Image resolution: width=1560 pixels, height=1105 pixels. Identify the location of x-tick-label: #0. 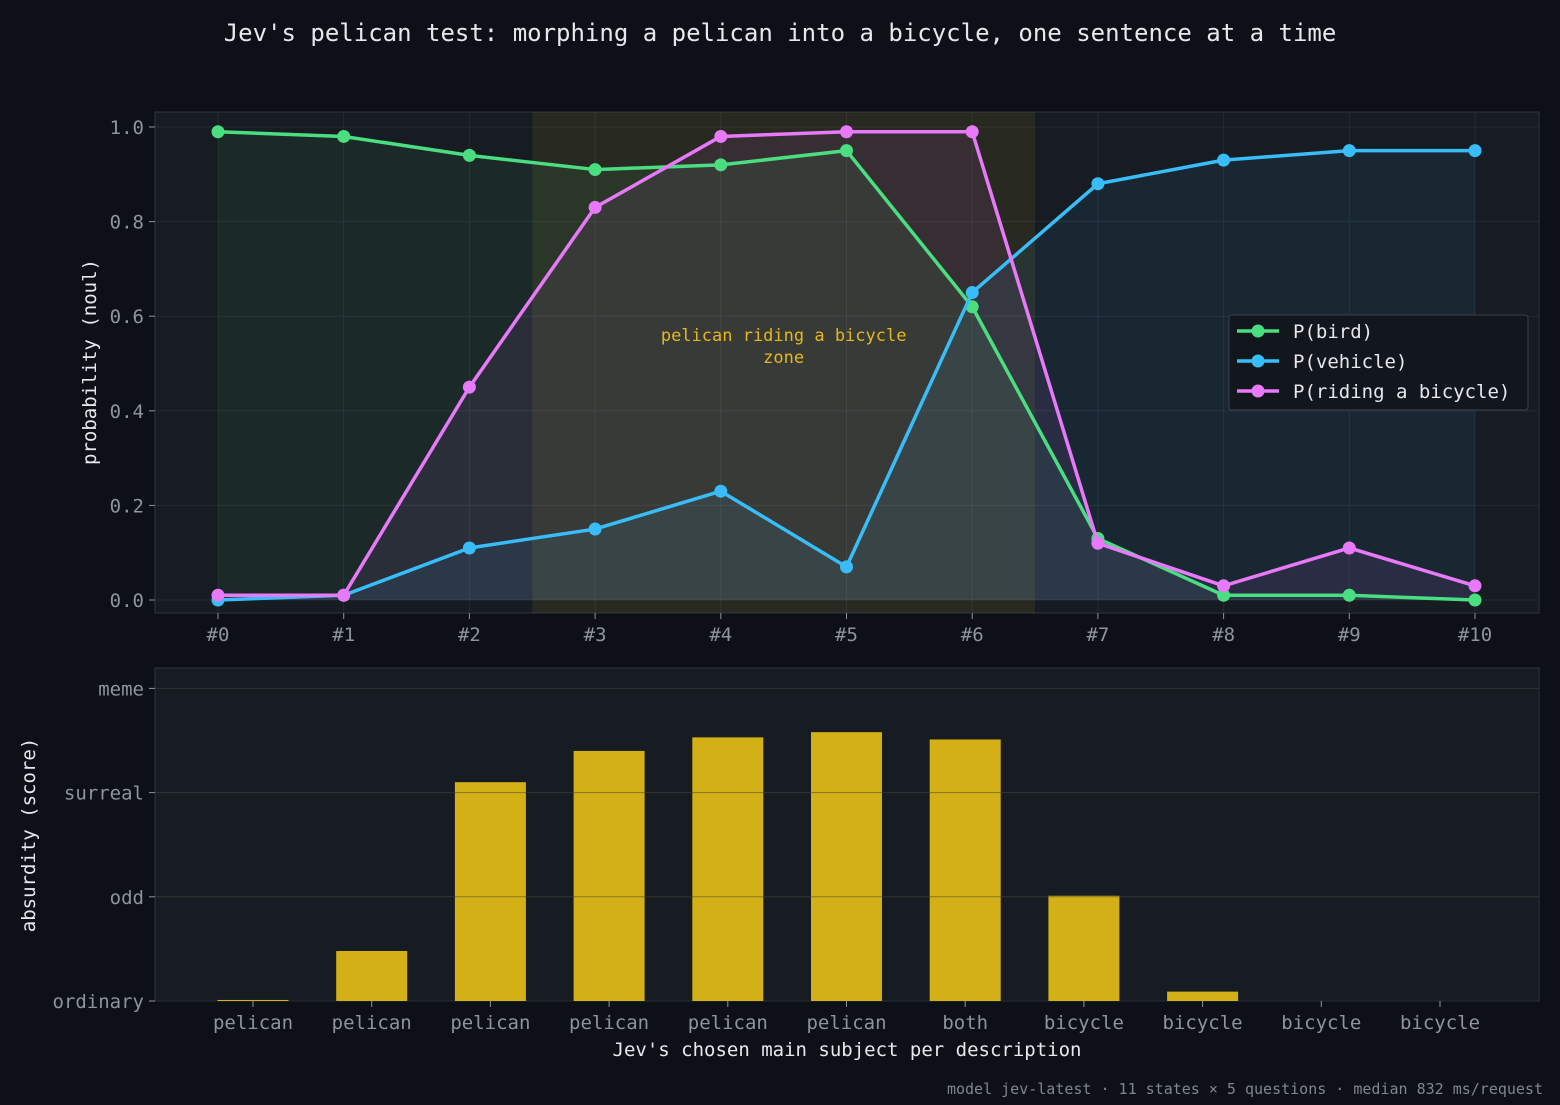
(218, 635).